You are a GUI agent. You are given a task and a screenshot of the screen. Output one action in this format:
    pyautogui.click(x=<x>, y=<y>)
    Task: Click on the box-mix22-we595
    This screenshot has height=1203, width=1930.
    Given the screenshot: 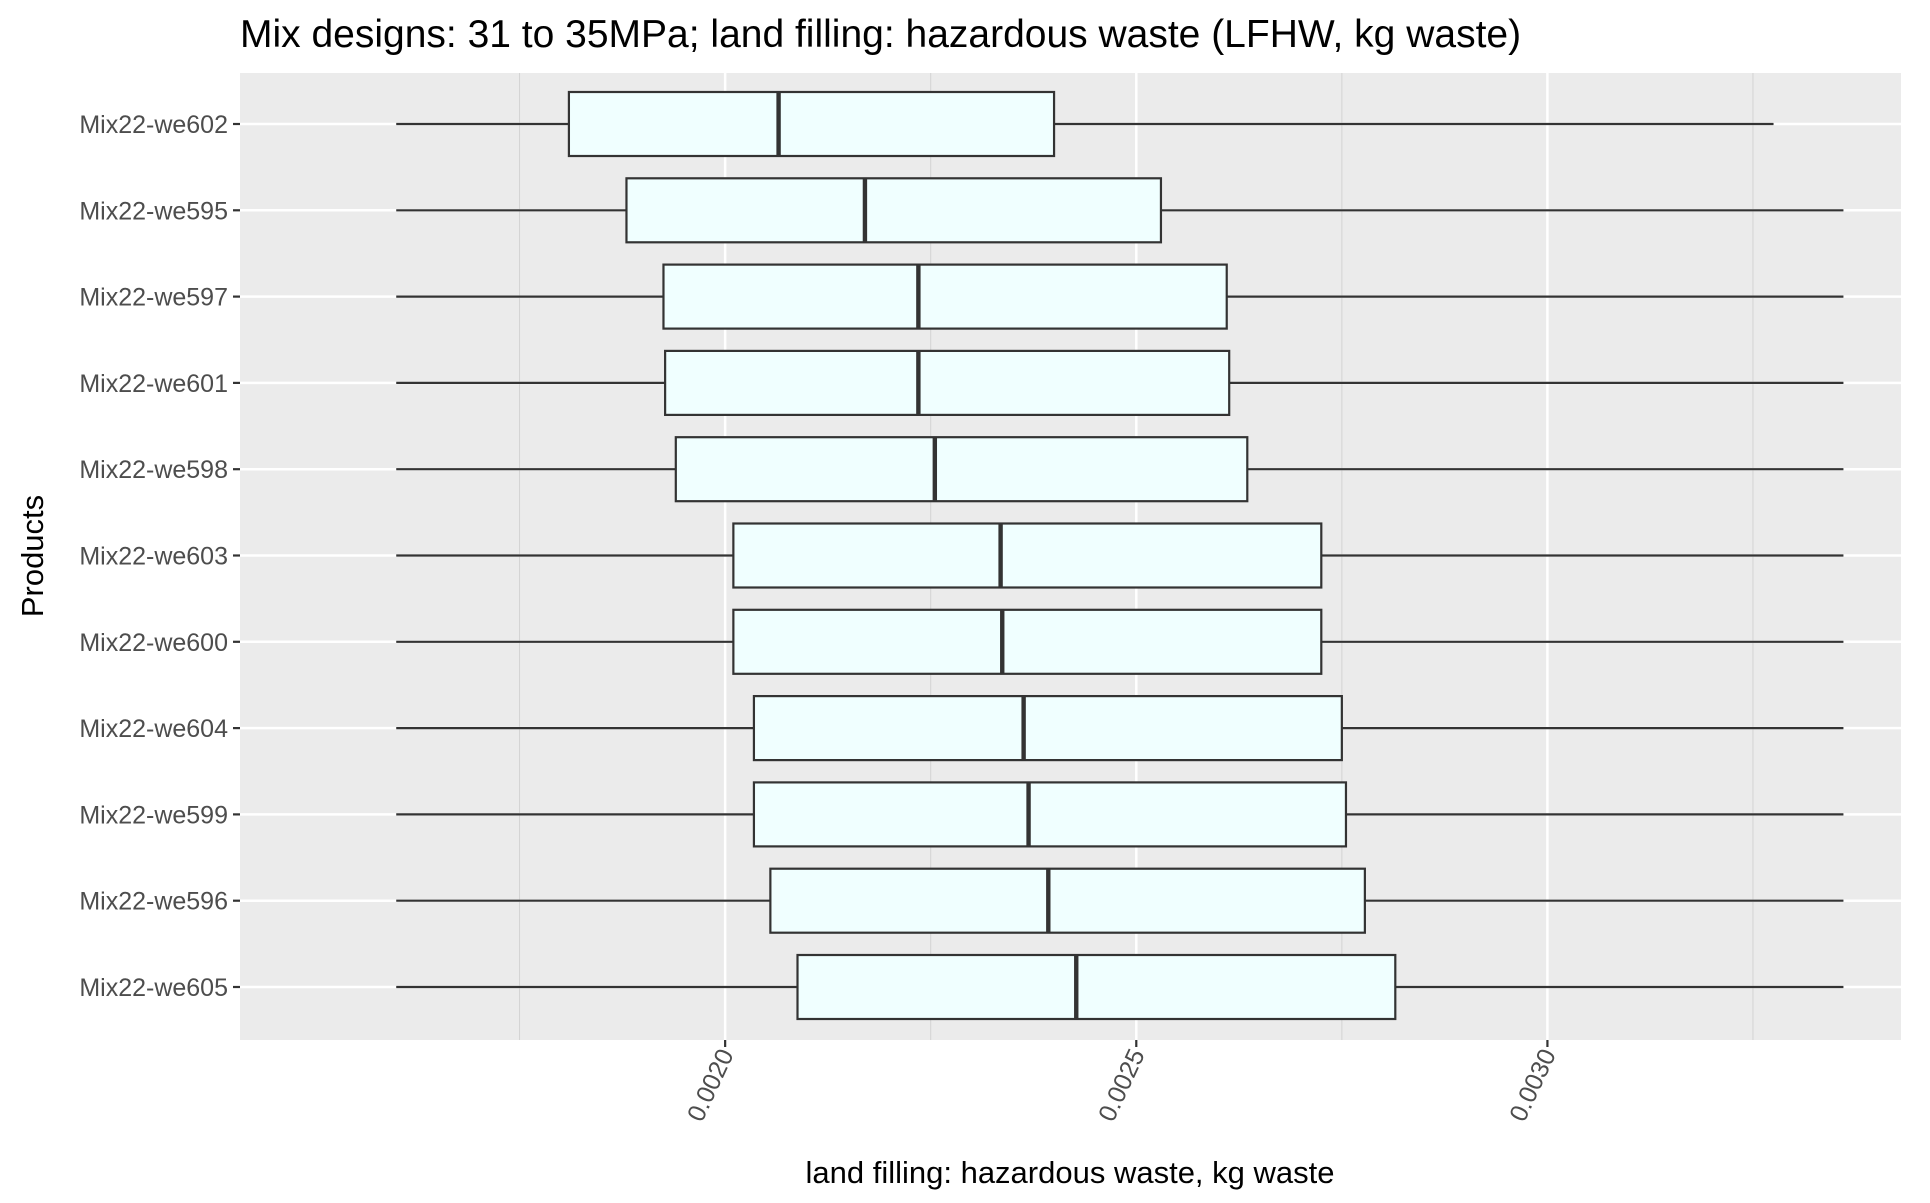 What is the action you would take?
    pyautogui.click(x=1120, y=210)
    